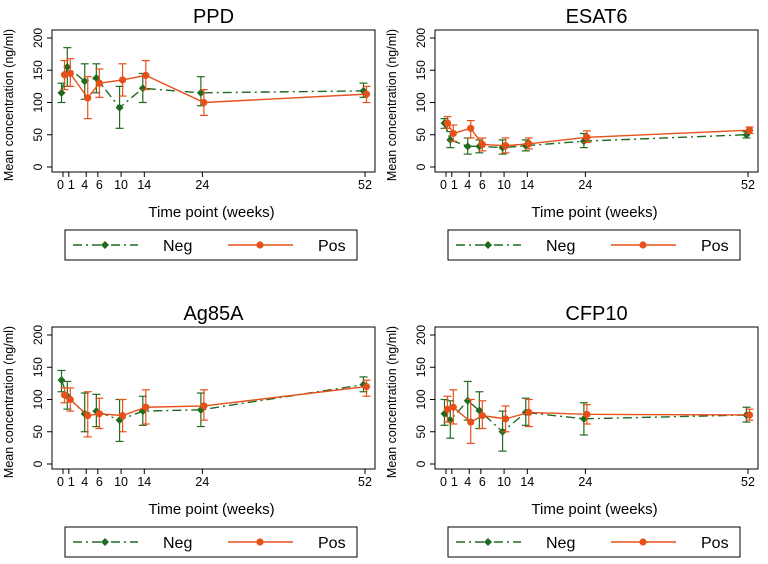 This screenshot has width=768, height=564. Describe the element at coordinates (213, 17) in the screenshot. I see `chart-title: PPD` at that location.